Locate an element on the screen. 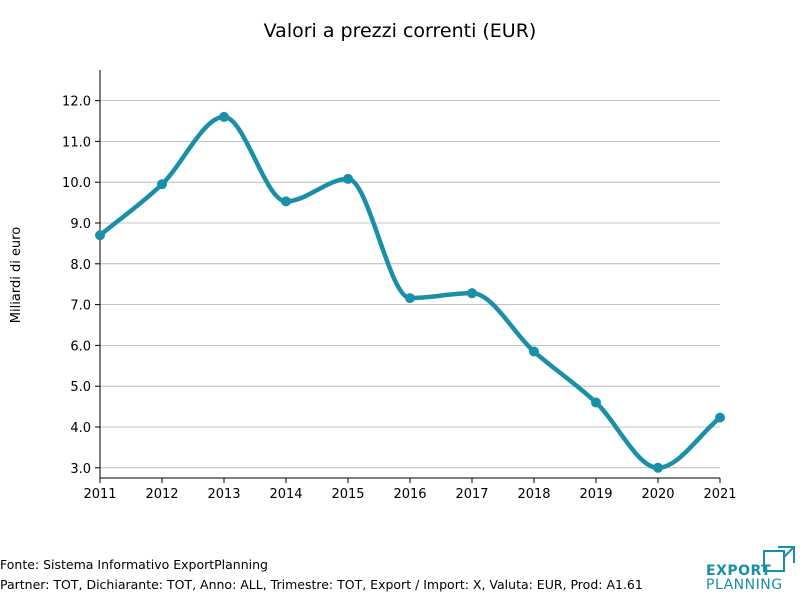  y-tick-label: 10.0 is located at coordinates (76, 183).